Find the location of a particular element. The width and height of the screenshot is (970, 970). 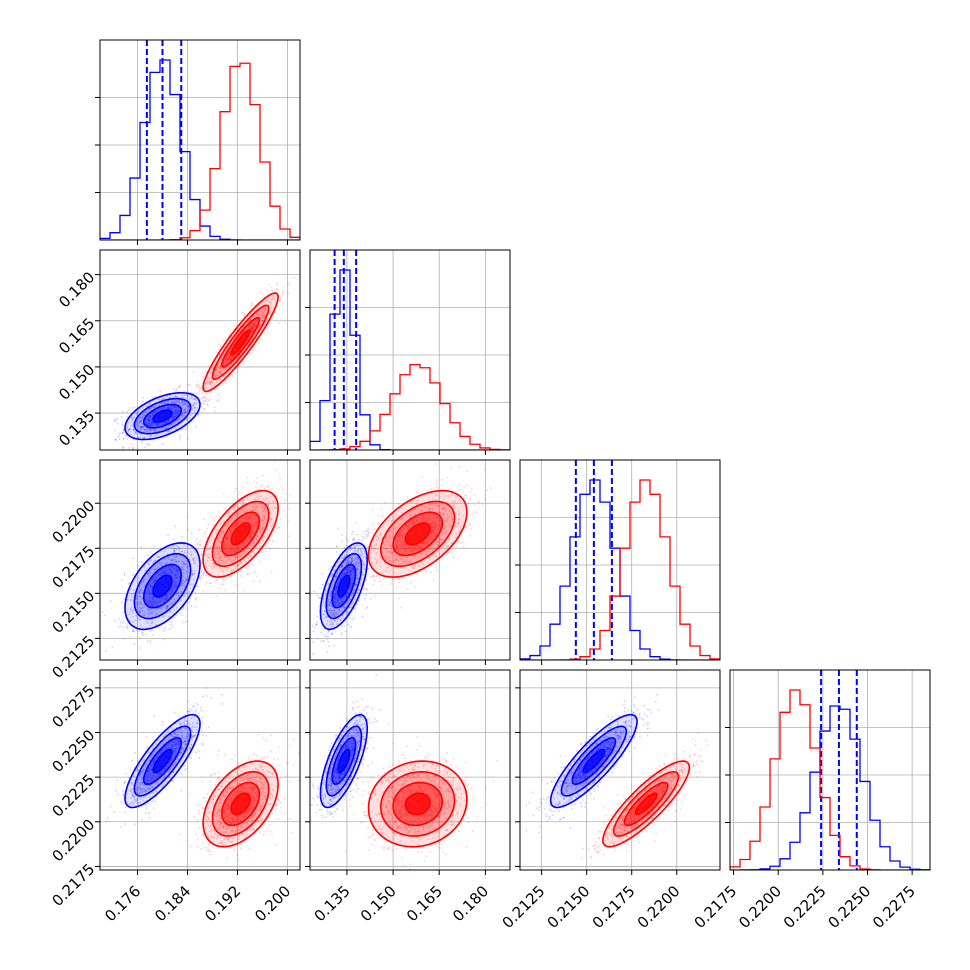

contour-line is located at coordinates (240, 534).